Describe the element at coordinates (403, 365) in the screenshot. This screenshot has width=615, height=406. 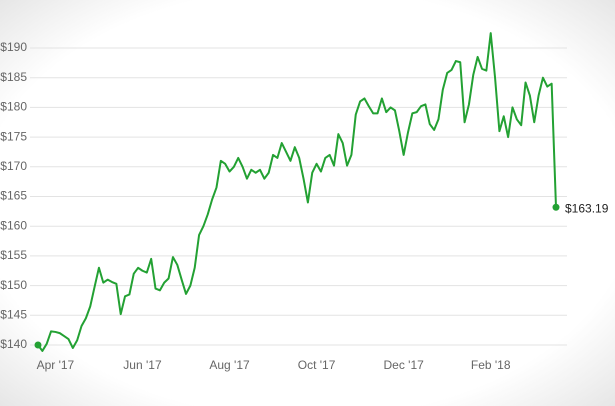
I see `x-tick-label: Dec '17` at that location.